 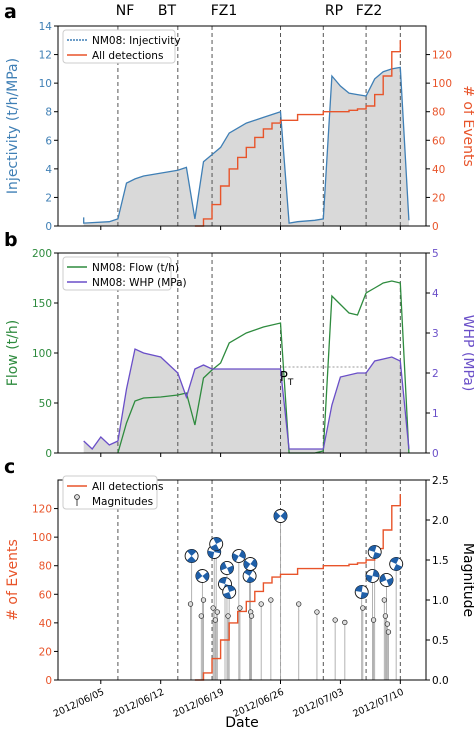 I want to click on panel-letter-c: c, so click(x=9, y=467).